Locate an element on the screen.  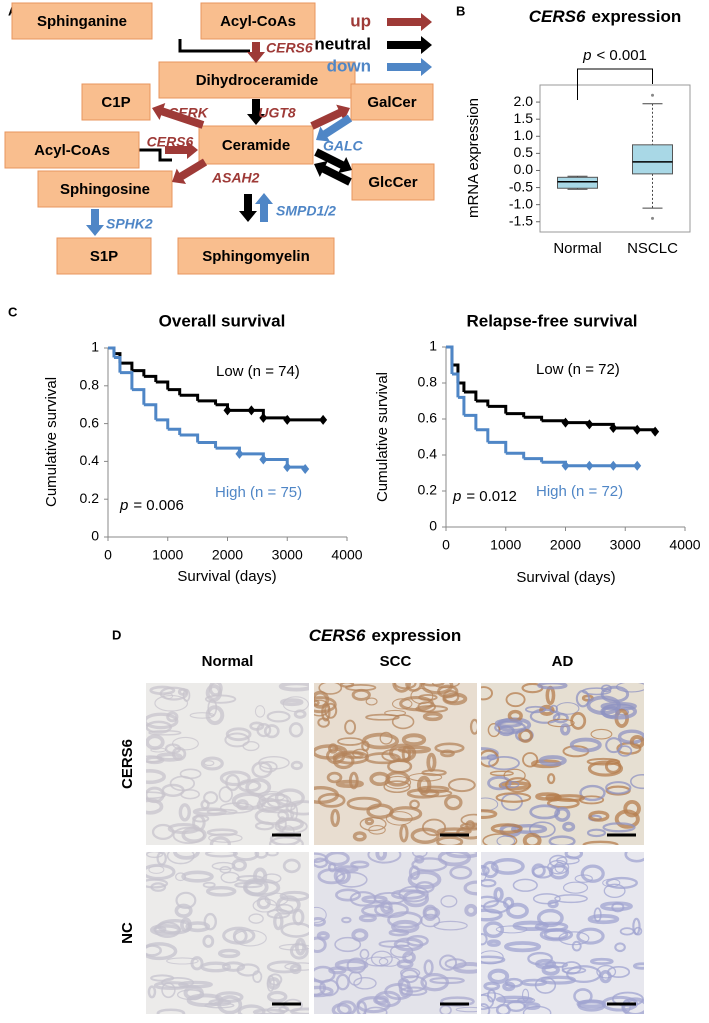
tissue is located at coordinates (395, 764).